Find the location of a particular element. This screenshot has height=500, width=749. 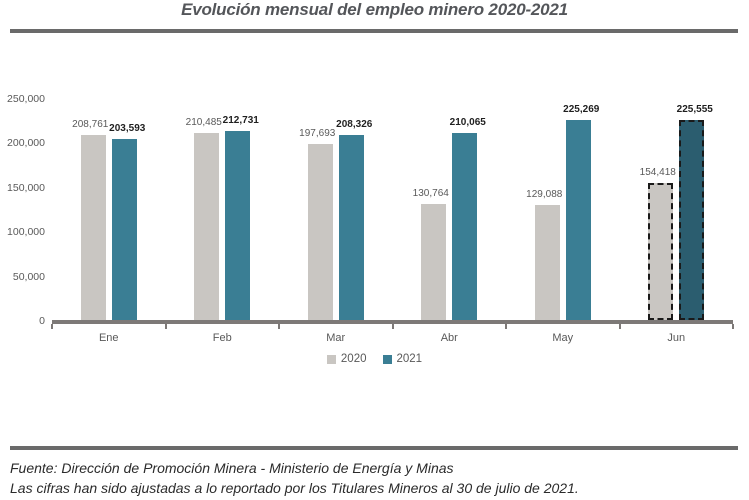

bar-2020-mar is located at coordinates (320, 232).